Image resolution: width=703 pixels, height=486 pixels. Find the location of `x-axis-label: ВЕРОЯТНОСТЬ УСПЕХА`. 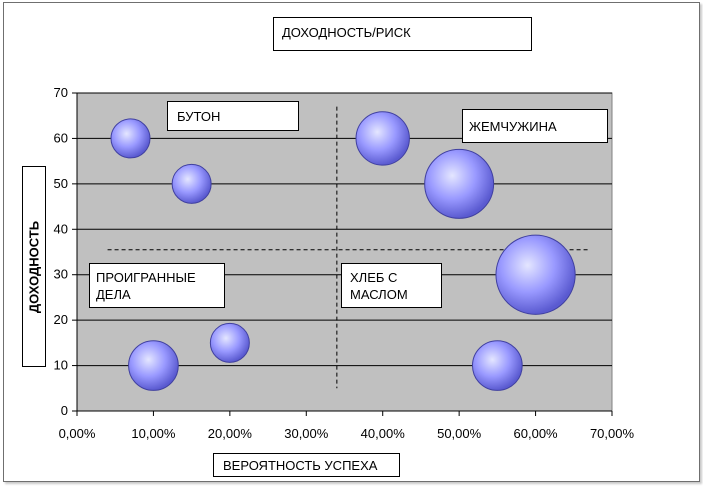

x-axis-label: ВЕРОЯТНОСТЬ УСПЕХА is located at coordinates (306, 465).